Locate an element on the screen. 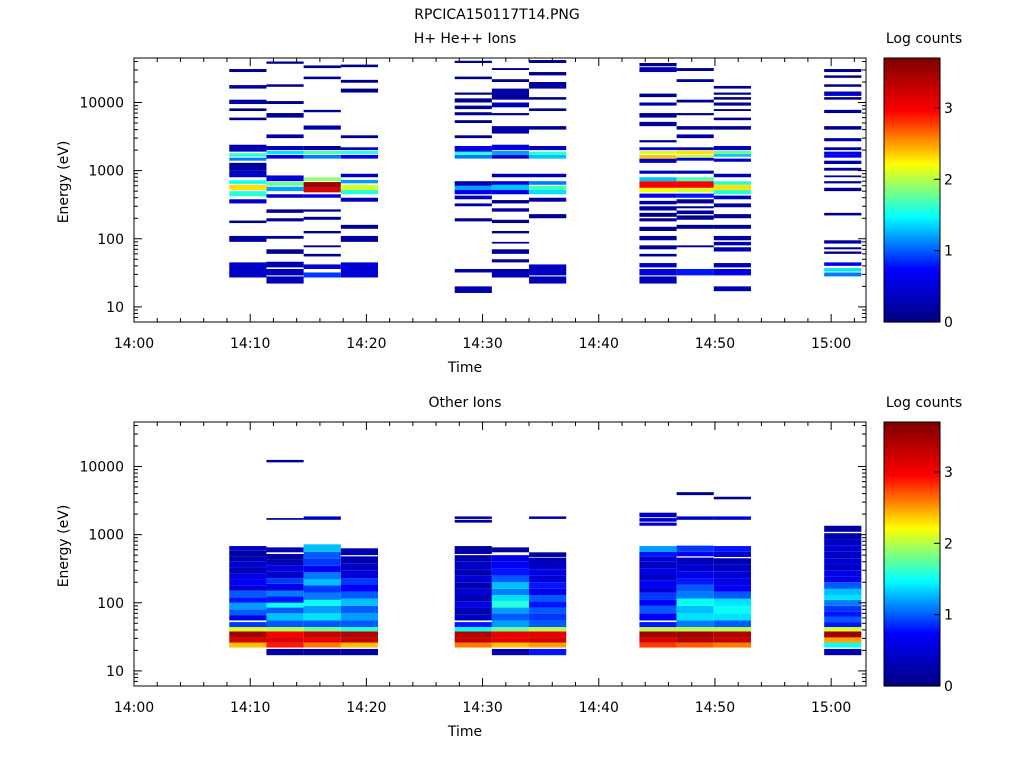 The width and height of the screenshot is (1024, 768). x-tick-label: 14:00 is located at coordinates (134, 344).